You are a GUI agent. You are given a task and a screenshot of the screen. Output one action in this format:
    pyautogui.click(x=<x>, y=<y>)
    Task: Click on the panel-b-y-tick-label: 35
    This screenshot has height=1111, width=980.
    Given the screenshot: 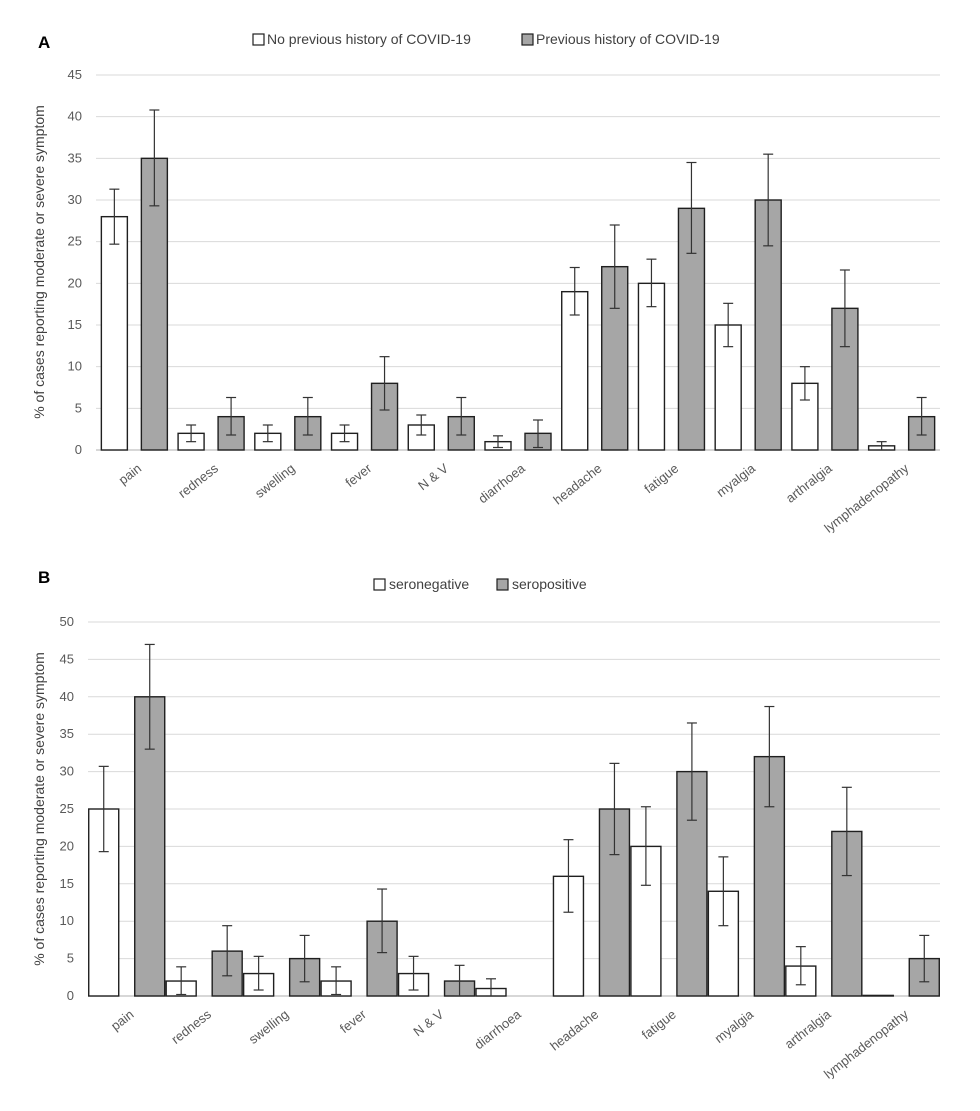 What is the action you would take?
    pyautogui.click(x=67, y=733)
    